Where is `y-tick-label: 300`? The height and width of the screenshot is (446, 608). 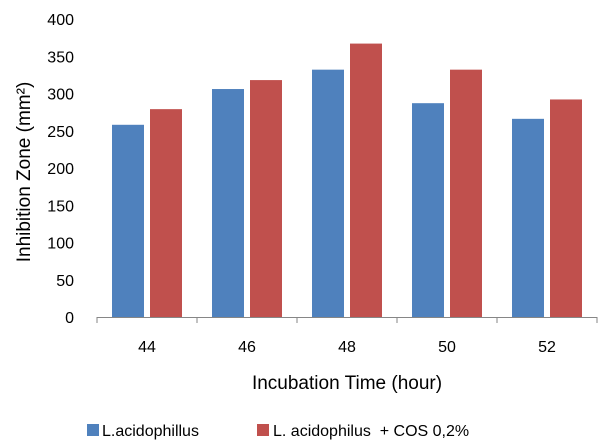
y-tick-label: 300 is located at coordinates (60, 95).